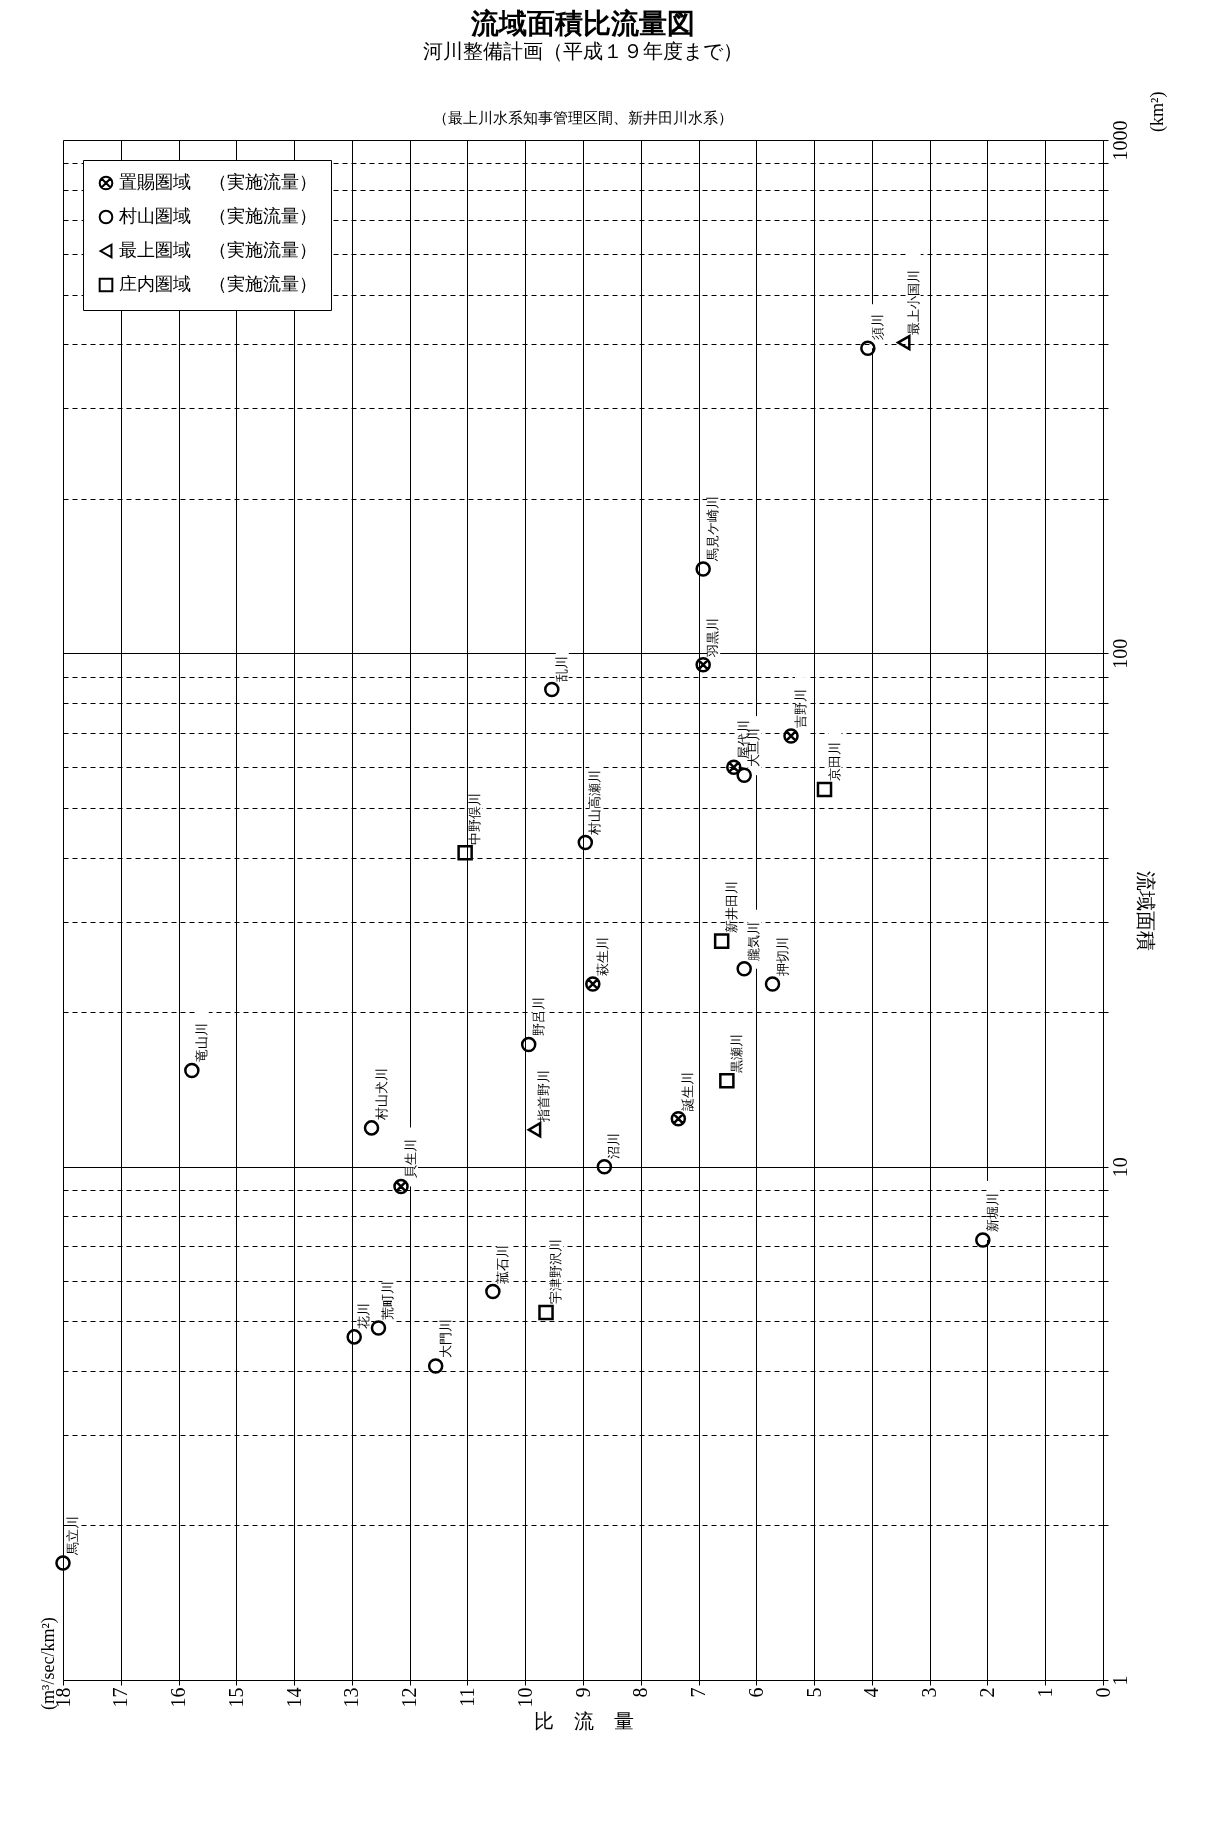  Describe the element at coordinates (1119, 1167) in the screenshot. I see `y-tick-label: 10` at that location.